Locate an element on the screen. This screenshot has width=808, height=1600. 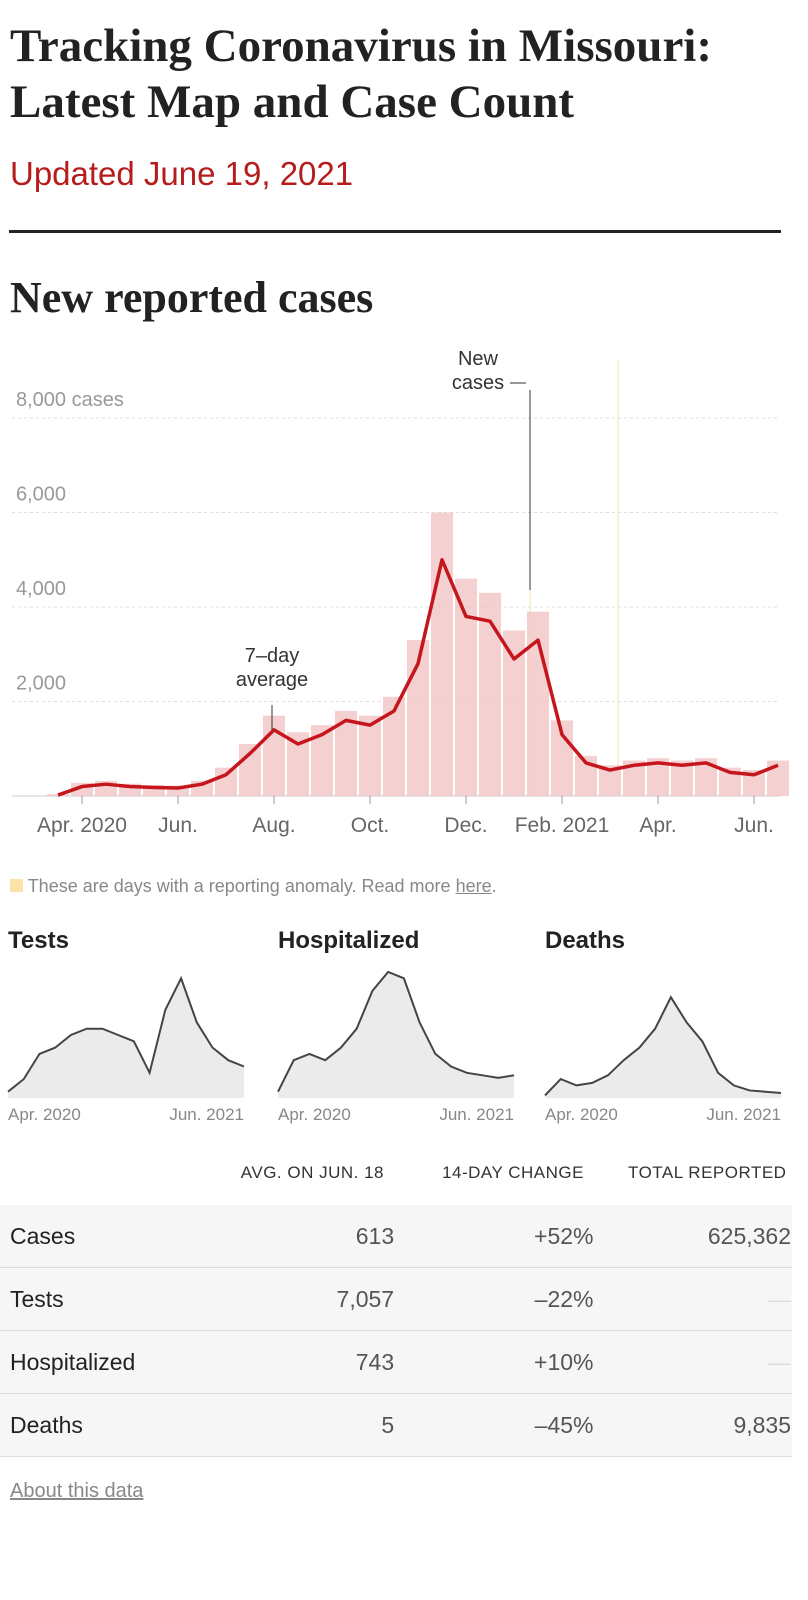
table-cell: +10% is located at coordinates (495, 1362).